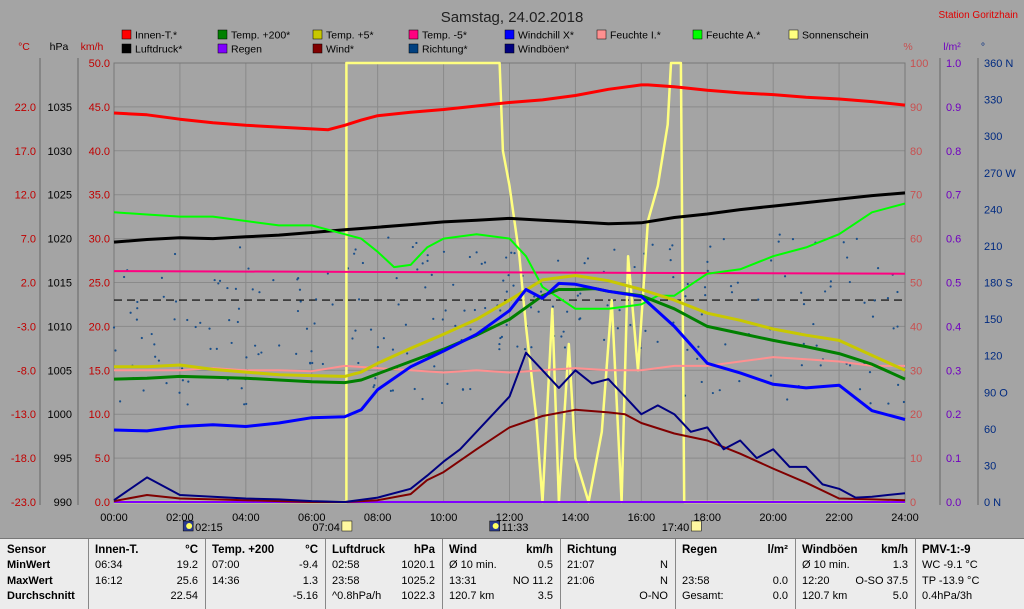  Describe the element at coordinates (28, 284) in the screenshot. I see `axis-tick: 2.0` at that location.